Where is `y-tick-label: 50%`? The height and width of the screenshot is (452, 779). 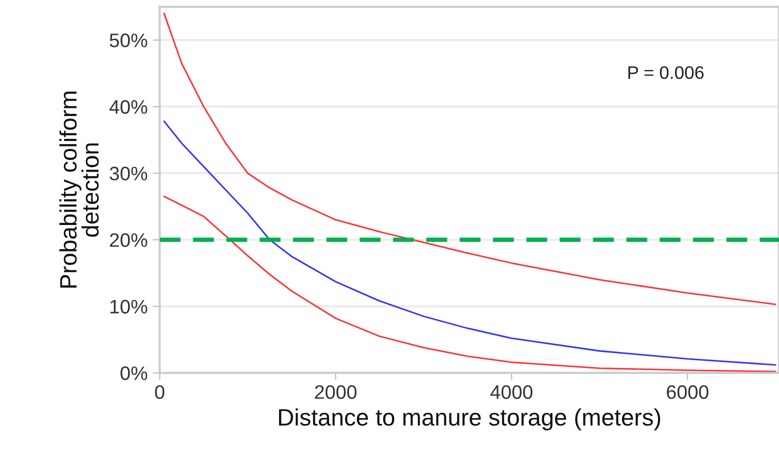
y-tick-label: 50% is located at coordinates (129, 41).